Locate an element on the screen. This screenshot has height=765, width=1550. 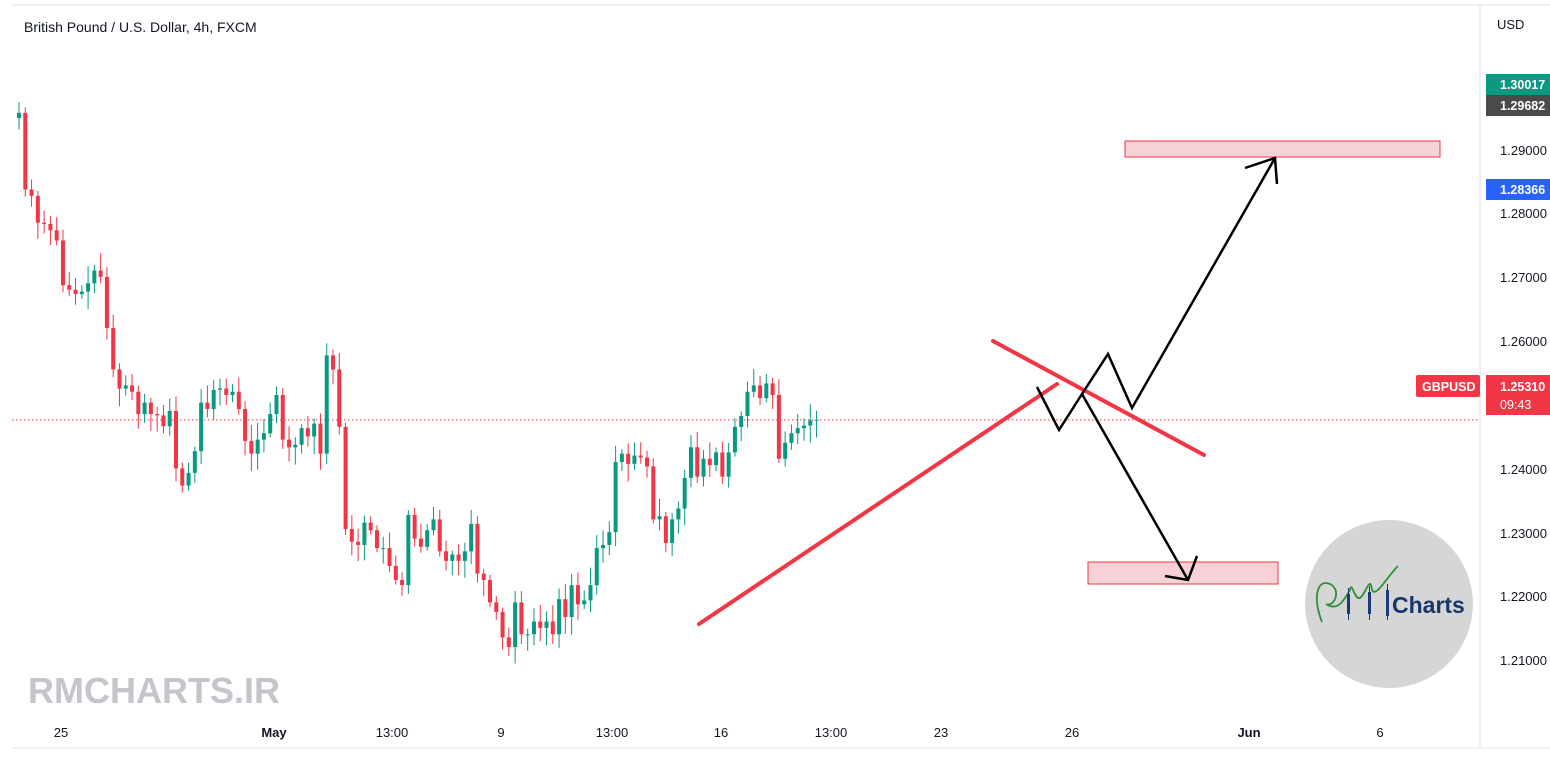
countdown-timer: 09:43 is located at coordinates (1515, 405).